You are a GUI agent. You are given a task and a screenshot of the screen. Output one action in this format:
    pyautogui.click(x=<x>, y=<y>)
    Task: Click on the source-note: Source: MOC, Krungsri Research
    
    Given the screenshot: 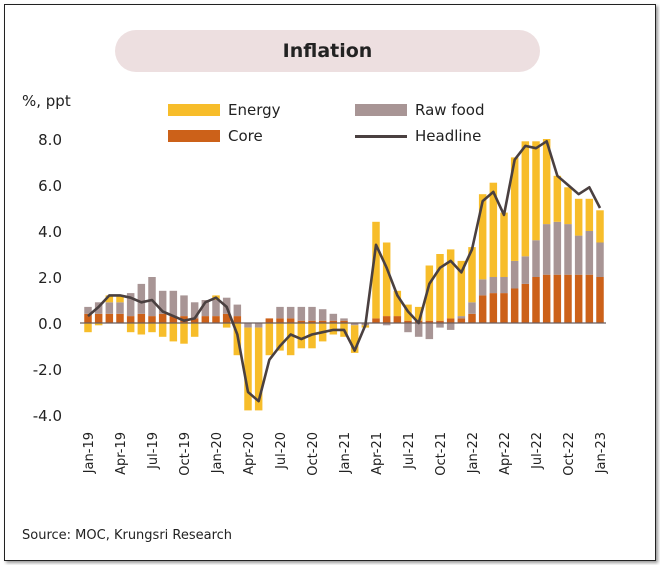 What is the action you would take?
    pyautogui.click(x=127, y=535)
    